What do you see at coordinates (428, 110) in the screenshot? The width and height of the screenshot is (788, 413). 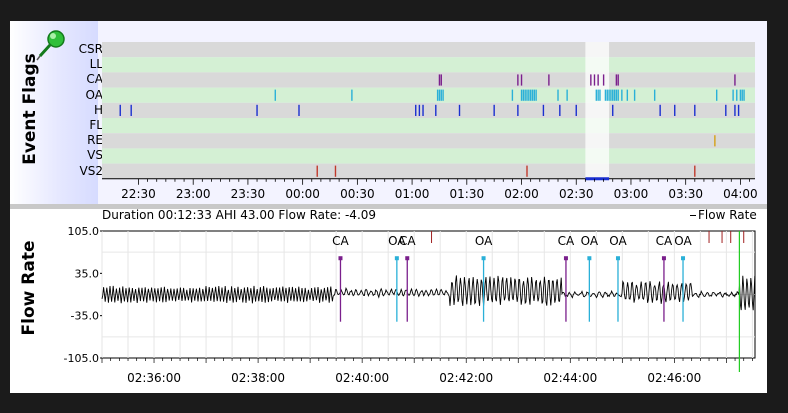 I see `flag-row-h` at bounding box center [428, 110].